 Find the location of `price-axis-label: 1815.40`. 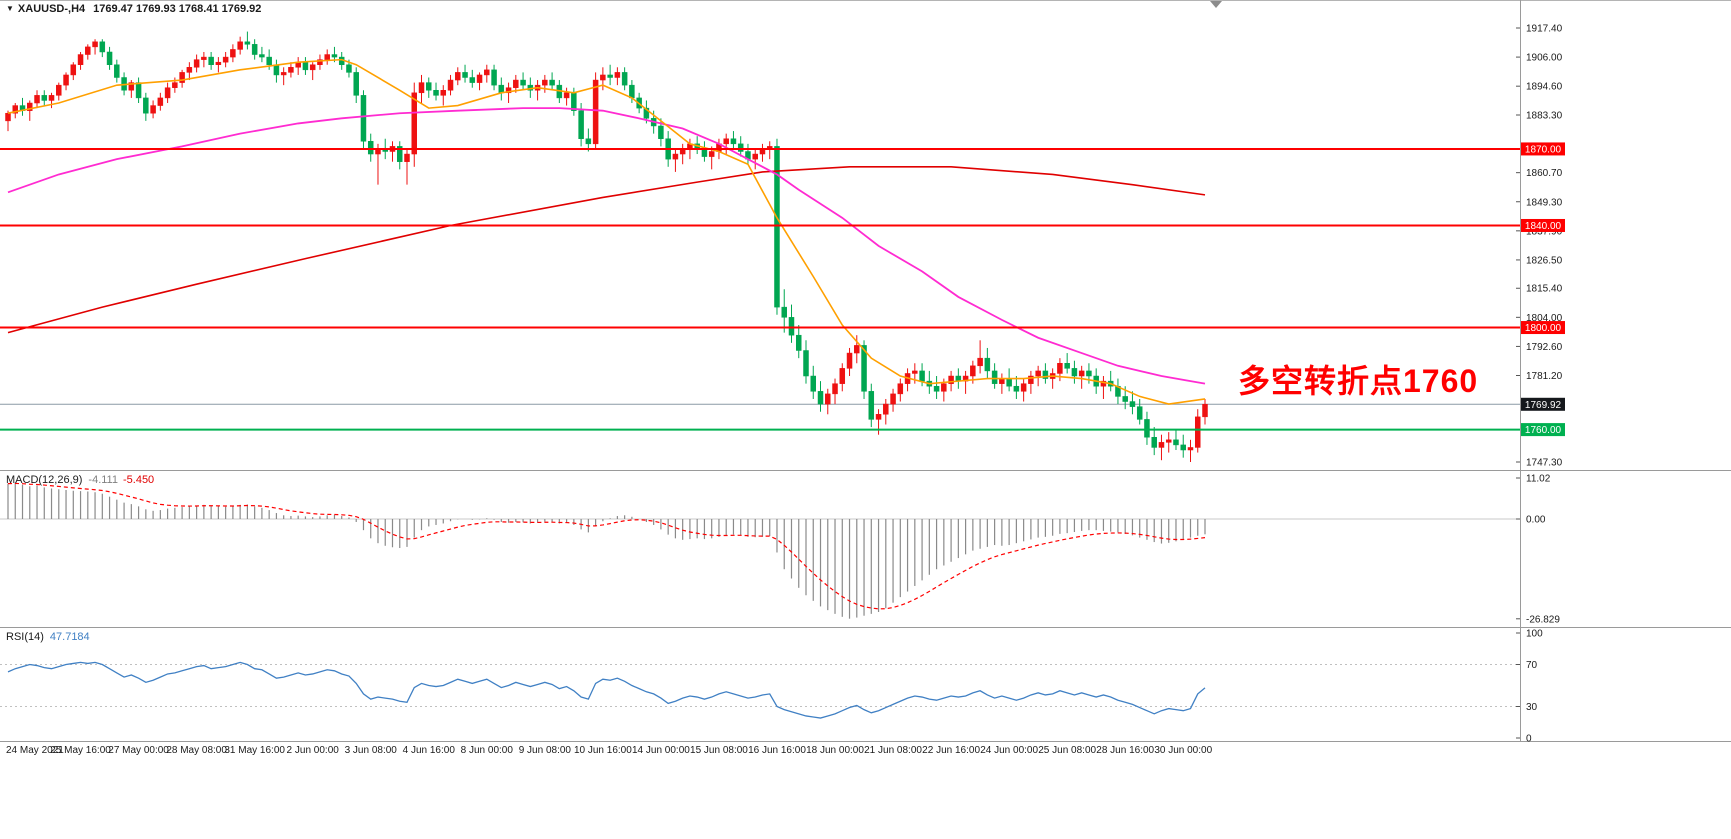

price-axis-label: 1815.40 is located at coordinates (1544, 289).